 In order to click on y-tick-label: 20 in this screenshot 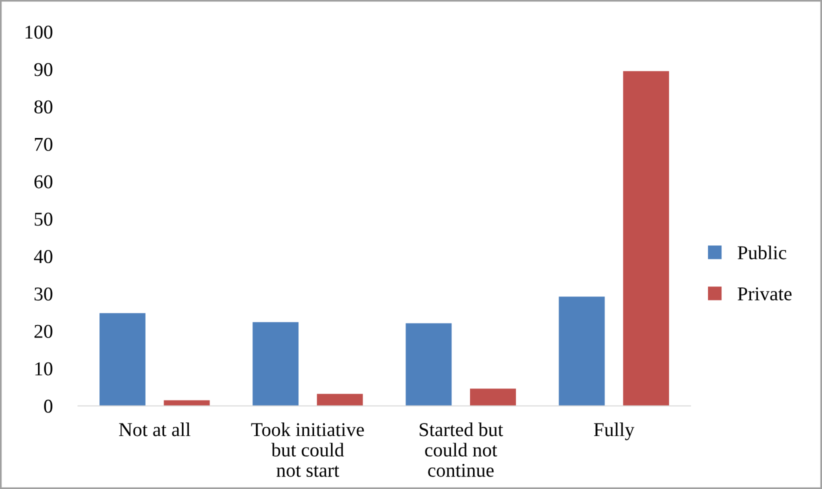, I will do `click(43, 331)`.